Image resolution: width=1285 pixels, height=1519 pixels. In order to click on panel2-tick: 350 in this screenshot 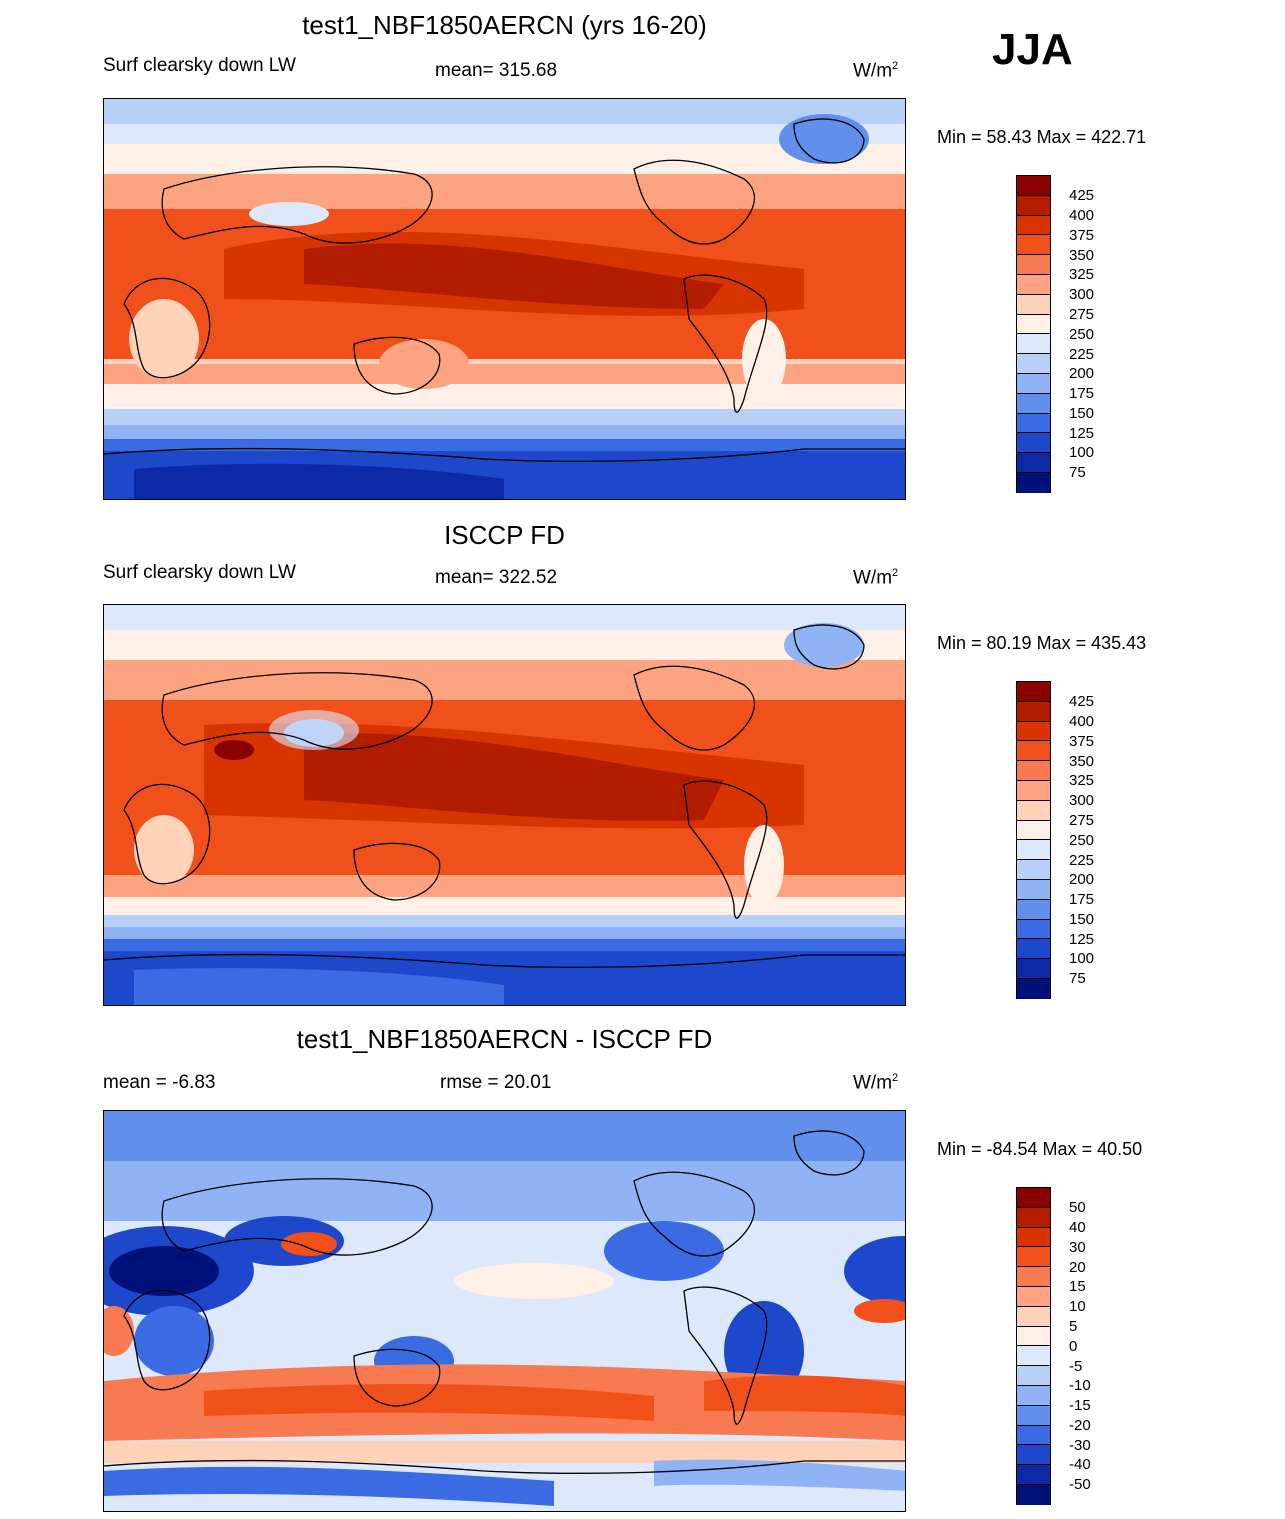, I will do `click(1082, 761)`.